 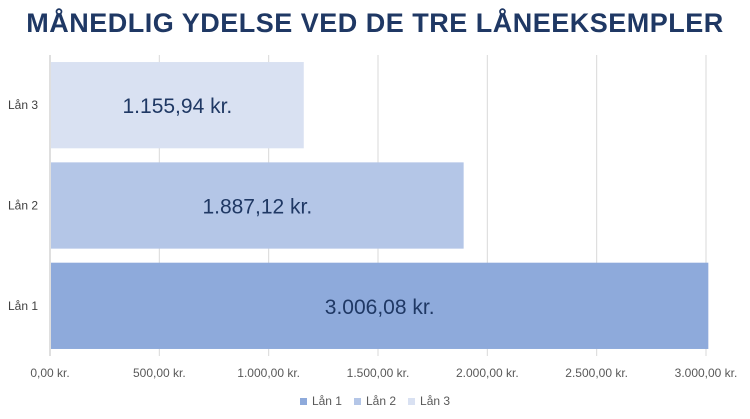 What do you see at coordinates (375, 23) in the screenshot?
I see `chart-title: MÅNEDLIG YDELSE VED DE TRE LÅNEEKSEMPLER` at bounding box center [375, 23].